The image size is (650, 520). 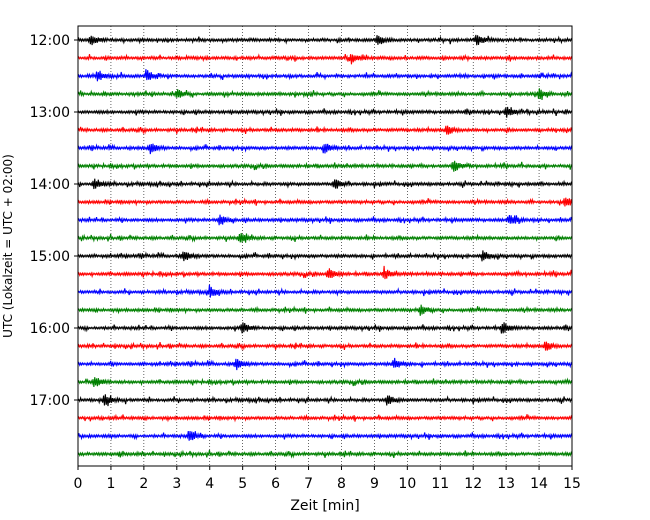 I want to click on x-tick-label: 5, so click(x=242, y=484).